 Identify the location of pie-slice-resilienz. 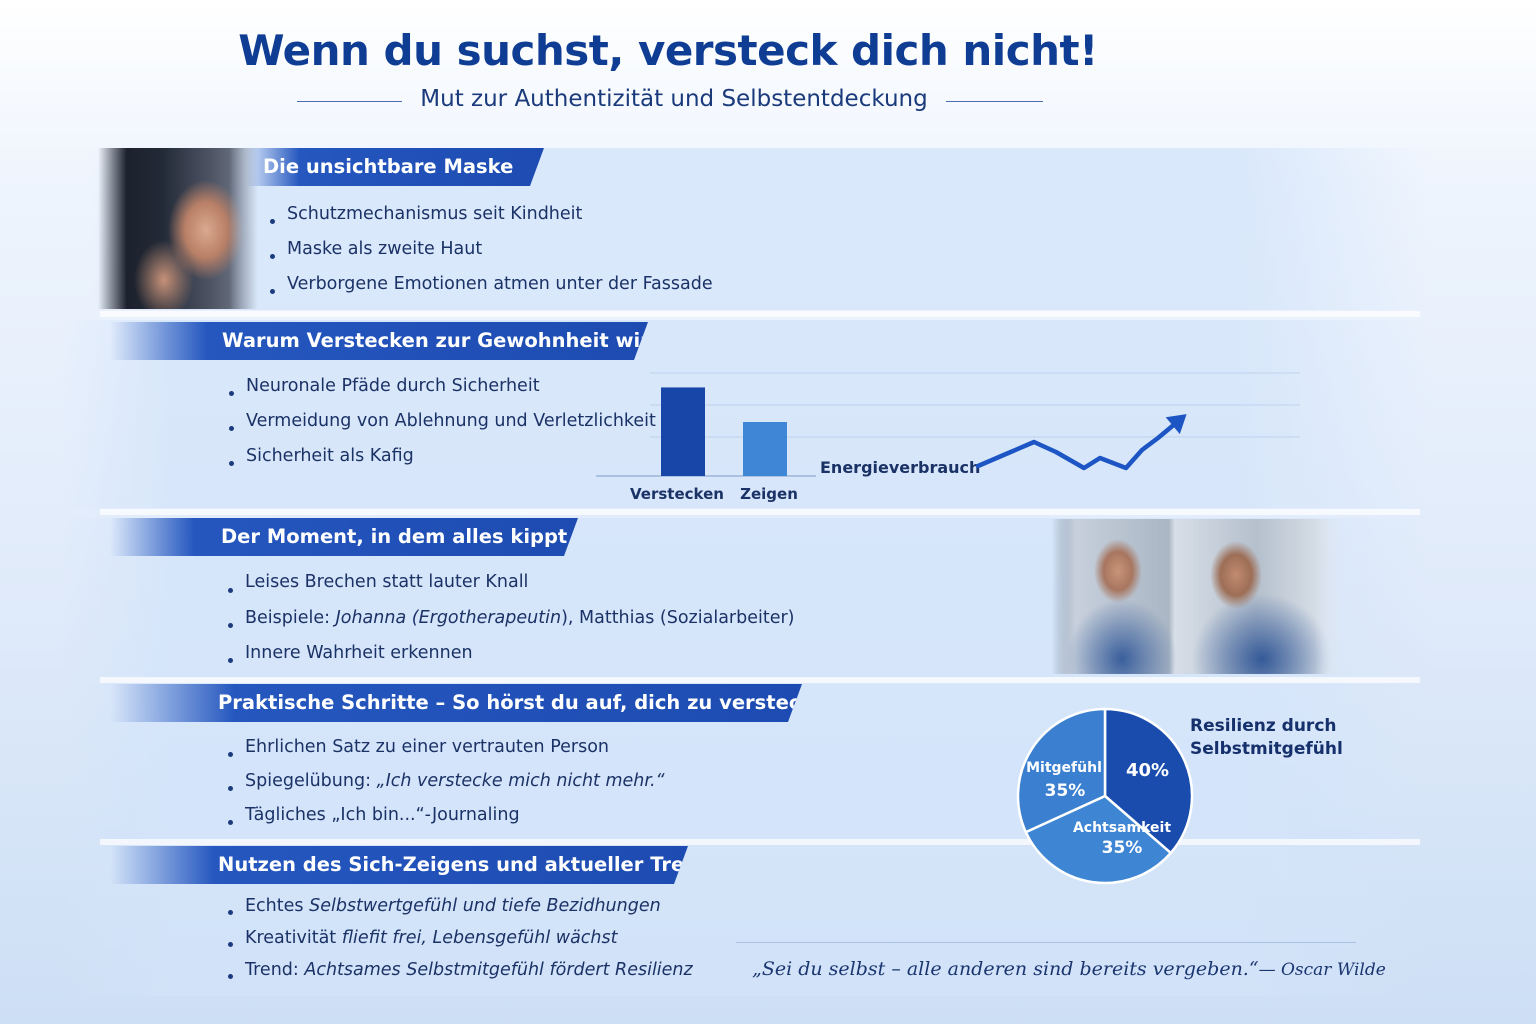
(1148, 781).